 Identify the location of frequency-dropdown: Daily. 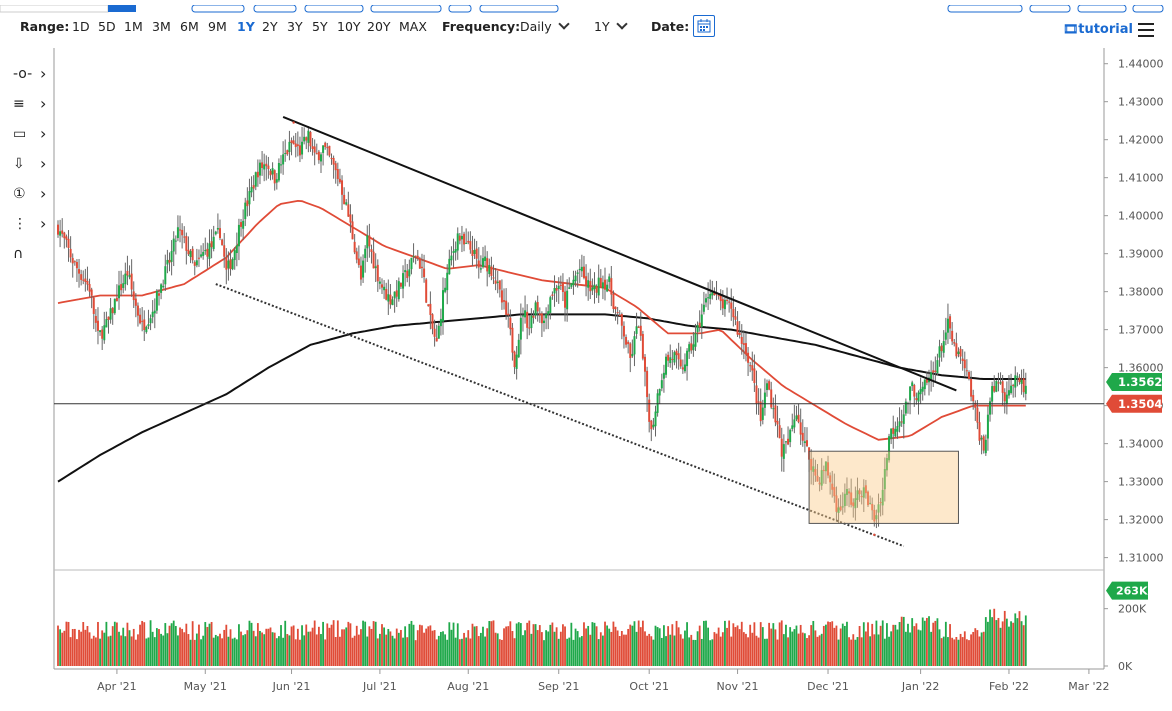
(545, 26).